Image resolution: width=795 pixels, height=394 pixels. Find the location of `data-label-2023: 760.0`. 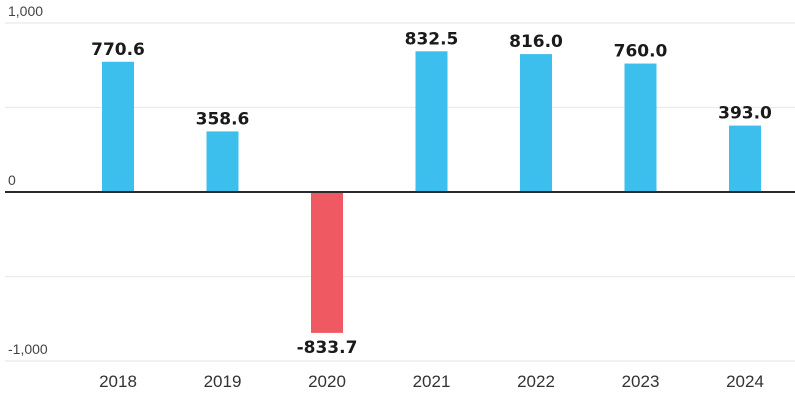

data-label-2023: 760.0 is located at coordinates (641, 52).